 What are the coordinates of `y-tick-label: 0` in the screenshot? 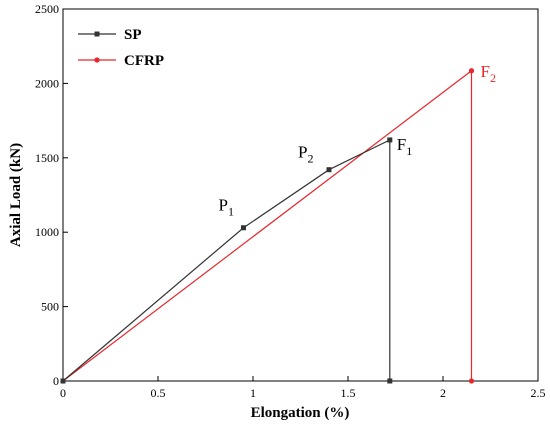 It's located at (56, 381).